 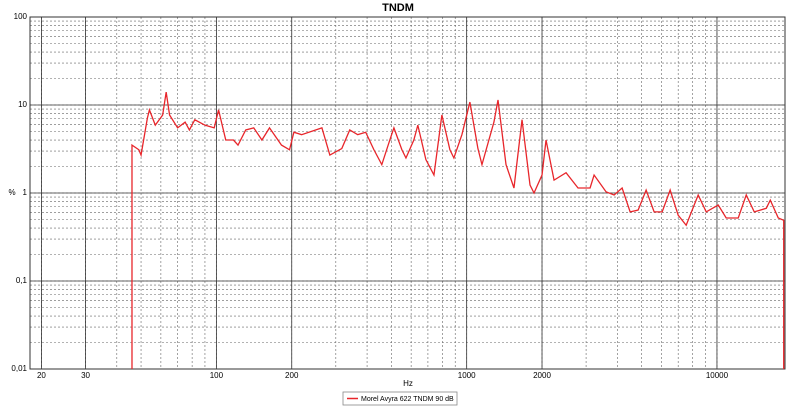 What do you see at coordinates (22, 280) in the screenshot?
I see `y-tick-label: 0,1` at bounding box center [22, 280].